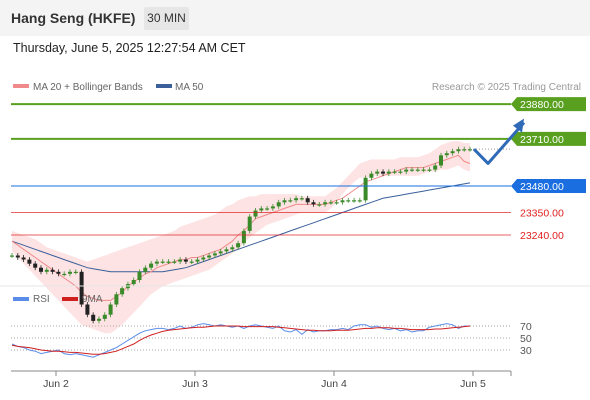 This screenshot has height=400, width=590. Describe the element at coordinates (499, 143) in the screenshot. I see `forecast-arrow-line` at that location.